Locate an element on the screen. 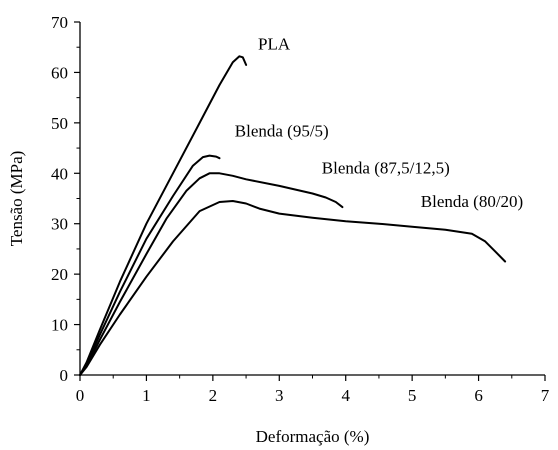  y-tick-label: 40 is located at coordinates (59, 173).